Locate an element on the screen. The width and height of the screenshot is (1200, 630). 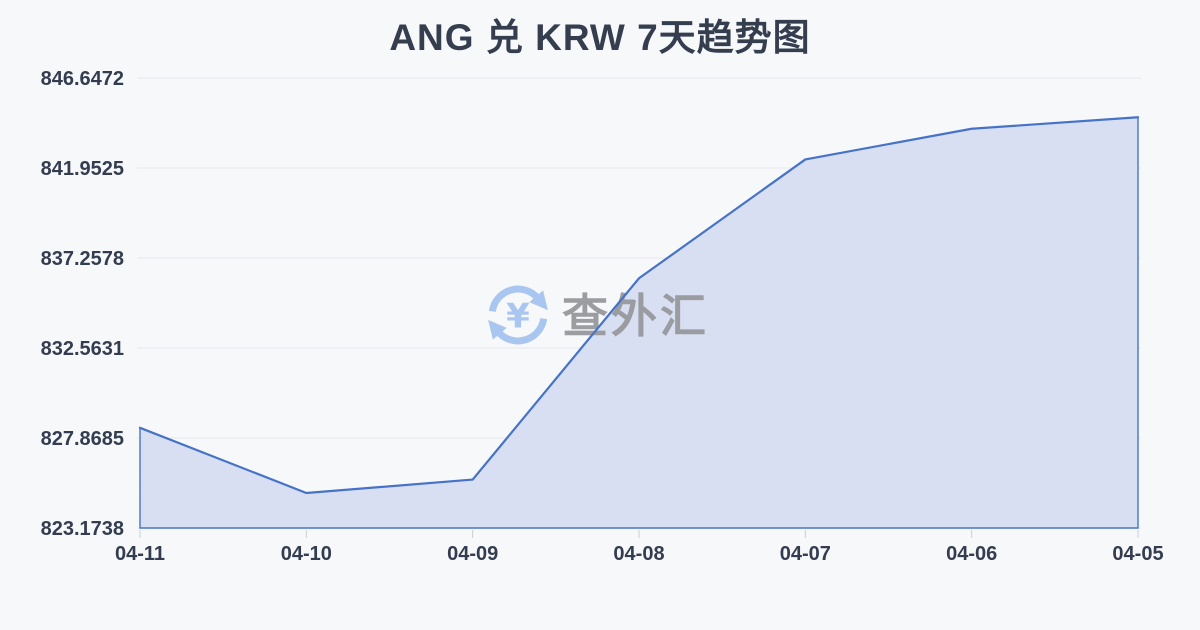
y-axis-tick-label: 832.5631 is located at coordinates (82, 349).